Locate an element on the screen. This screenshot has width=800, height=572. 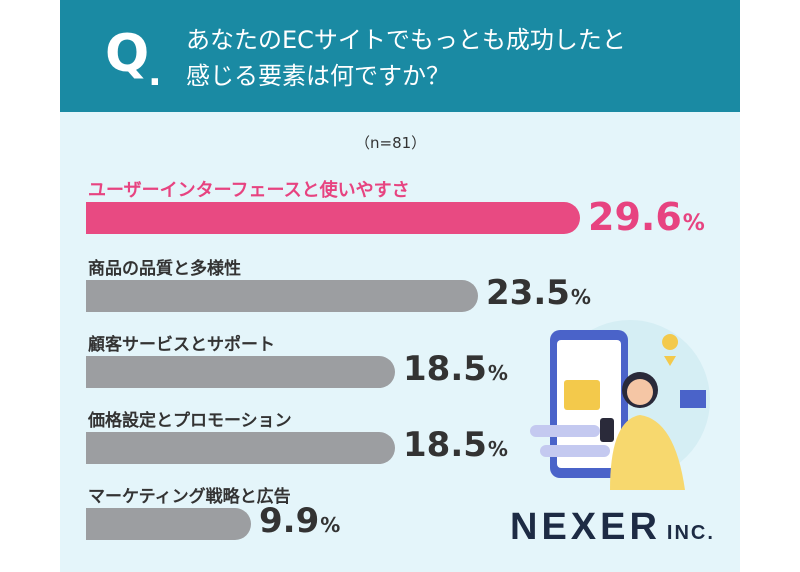
person-shirt is located at coordinates (647, 452).